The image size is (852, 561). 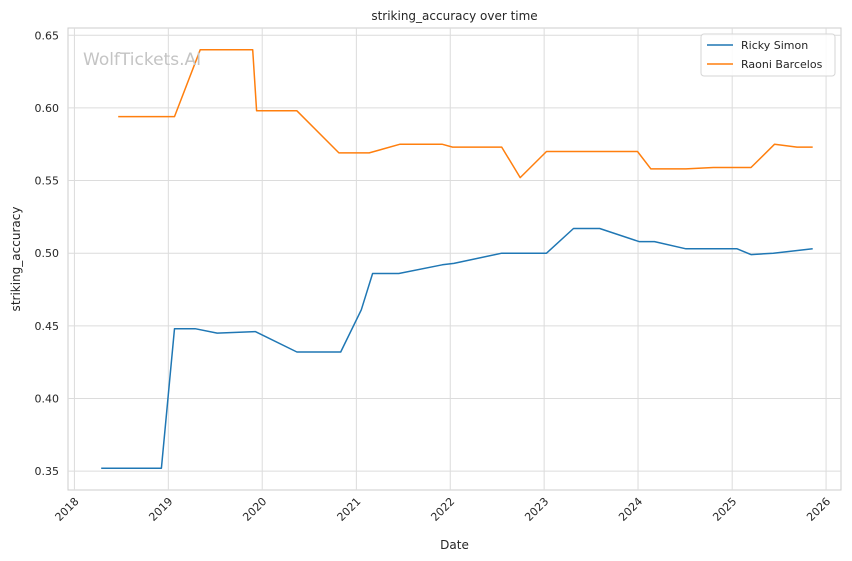 I want to click on x-axis-ticks: 2018 2019 2020 2021 2022 2023 2024 2025 2026, so click(x=443, y=509).